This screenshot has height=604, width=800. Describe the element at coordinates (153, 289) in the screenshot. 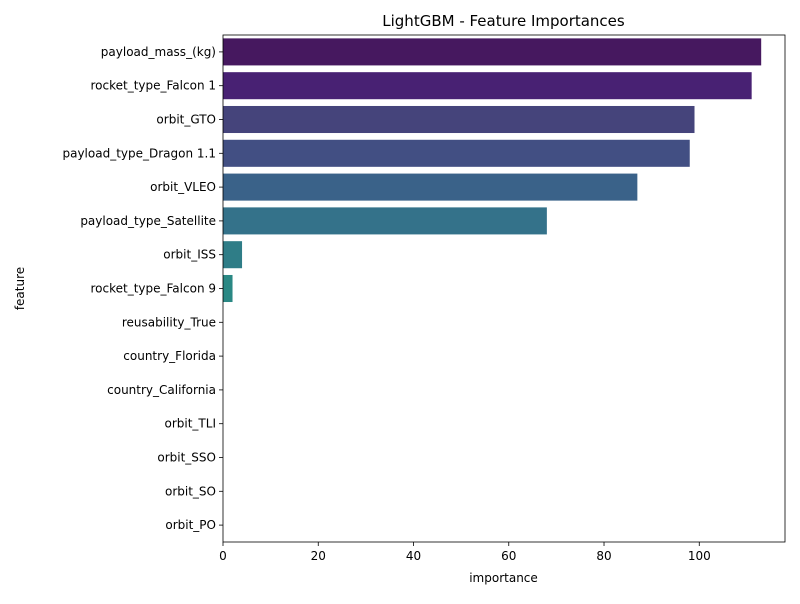

I see `y-tick-label: rocket_type_Falcon 9` at that location.